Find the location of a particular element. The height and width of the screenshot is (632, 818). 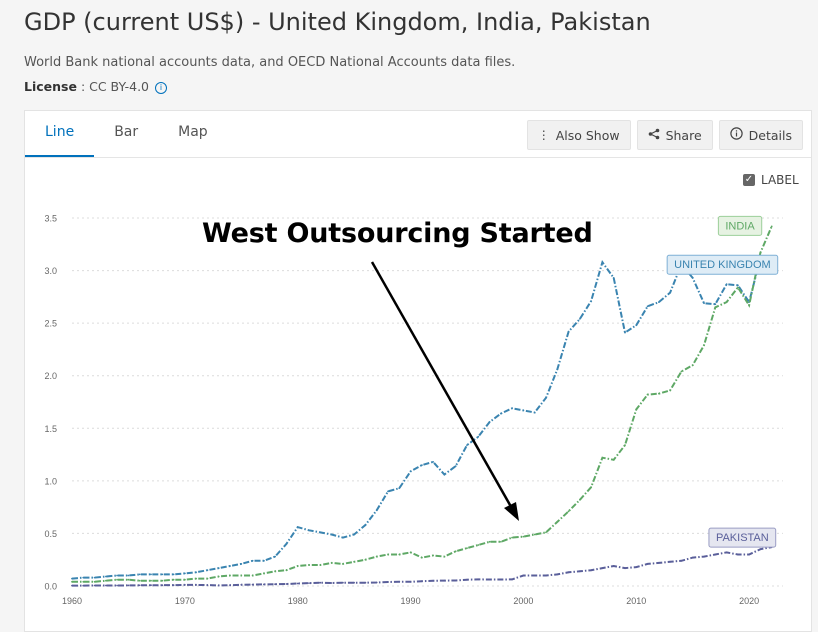

info-icon: i is located at coordinates (161, 88).